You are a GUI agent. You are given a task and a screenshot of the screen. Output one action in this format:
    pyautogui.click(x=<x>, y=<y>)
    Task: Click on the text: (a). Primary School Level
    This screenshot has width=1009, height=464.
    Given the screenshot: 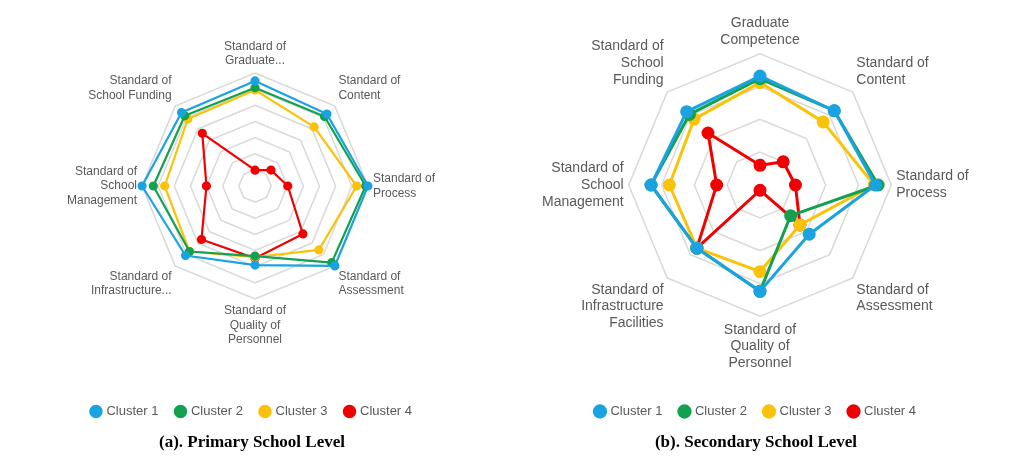 What is the action you would take?
    pyautogui.click(x=252, y=442)
    